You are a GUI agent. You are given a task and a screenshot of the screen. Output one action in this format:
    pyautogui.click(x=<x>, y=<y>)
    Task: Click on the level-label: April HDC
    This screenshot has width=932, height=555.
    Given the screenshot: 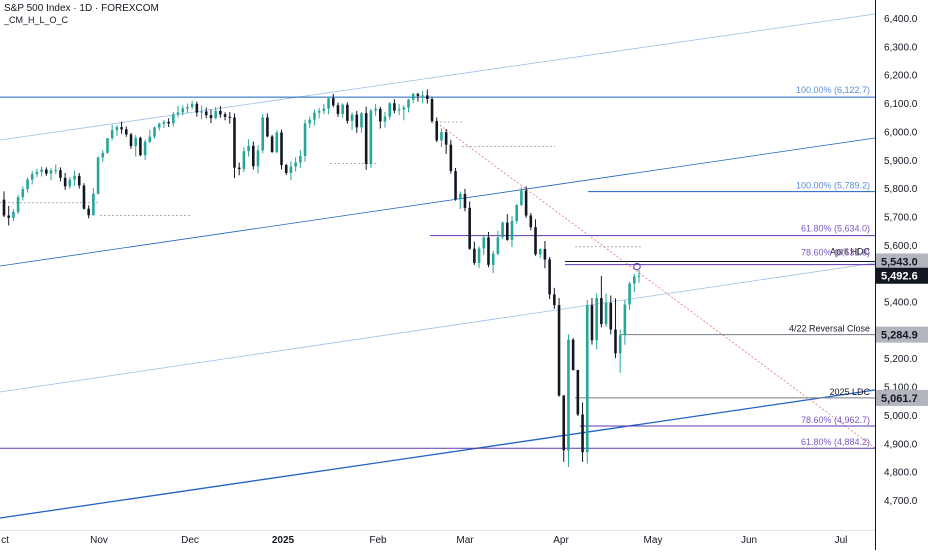 What is the action you would take?
    pyautogui.click(x=850, y=251)
    